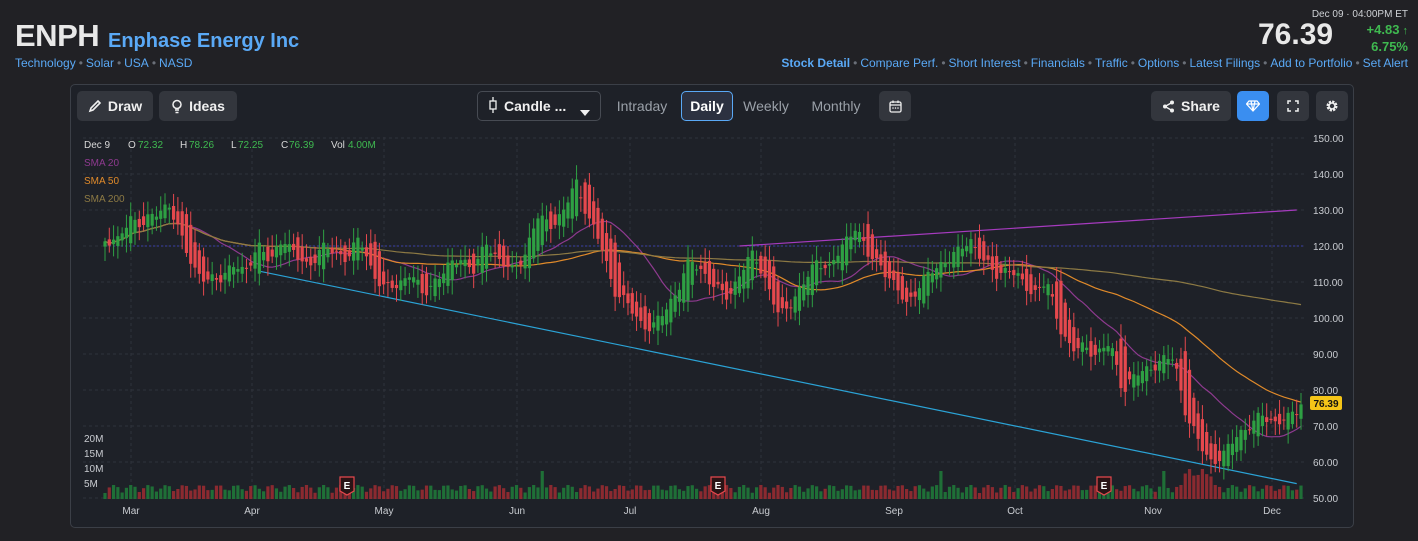  Describe the element at coordinates (766, 106) in the screenshot. I see `tab-weekly: Weekly` at that location.